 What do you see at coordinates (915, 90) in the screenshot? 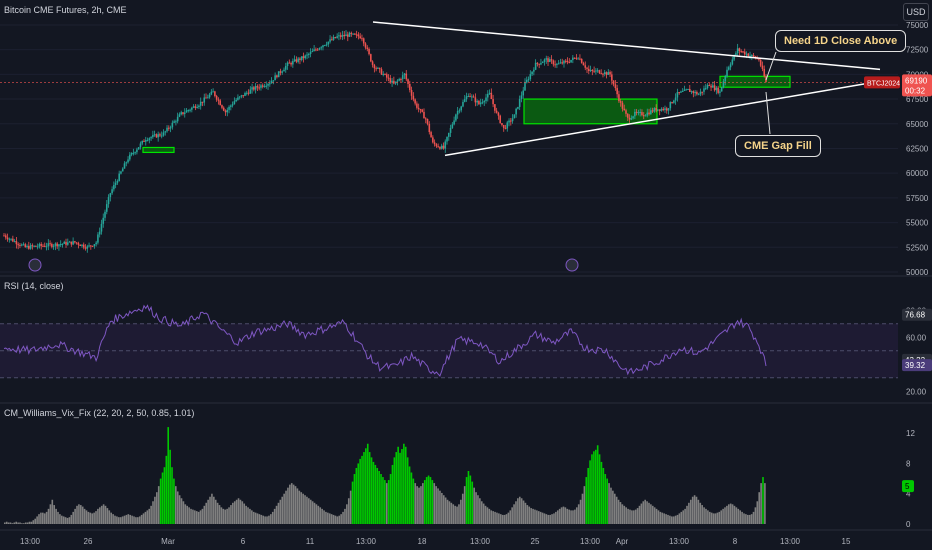
I see `countdown-badge: 00:32` at bounding box center [915, 90].